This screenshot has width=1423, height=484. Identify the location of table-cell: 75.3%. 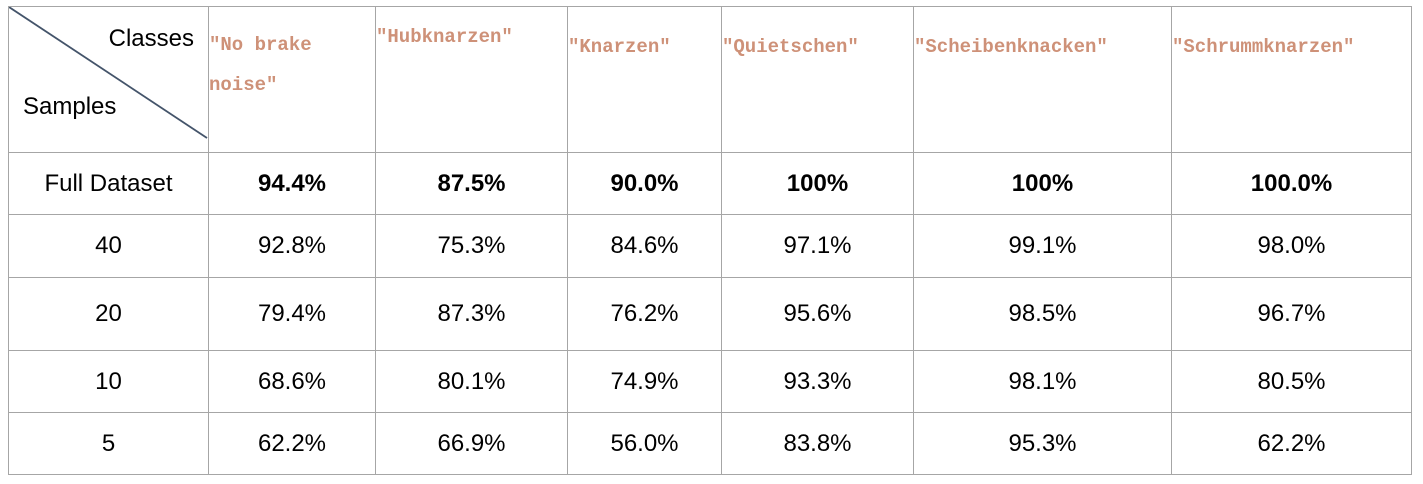
(471, 246).